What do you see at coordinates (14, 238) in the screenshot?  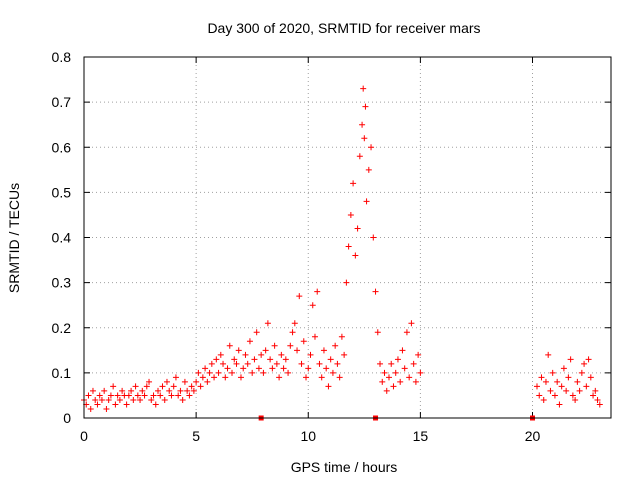 I see `y-axis-label: SRMTID / TECUs` at bounding box center [14, 238].